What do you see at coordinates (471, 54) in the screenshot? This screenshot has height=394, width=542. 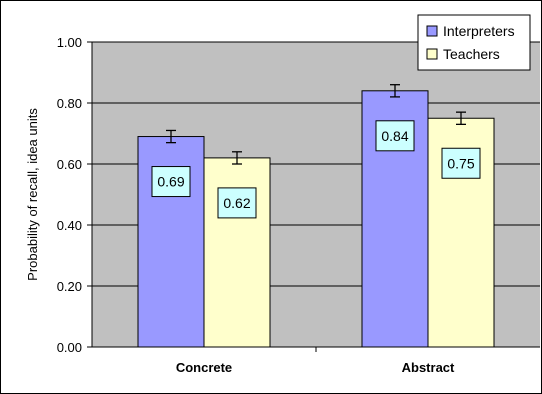 I see `legend-label: Teachers` at bounding box center [471, 54].